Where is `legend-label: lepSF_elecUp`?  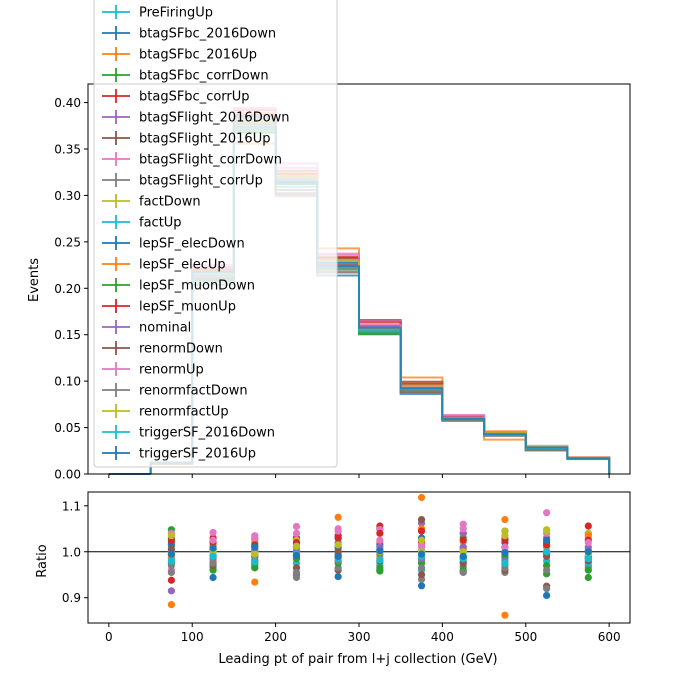
legend-label: lepSF_elecUp is located at coordinates (182, 265).